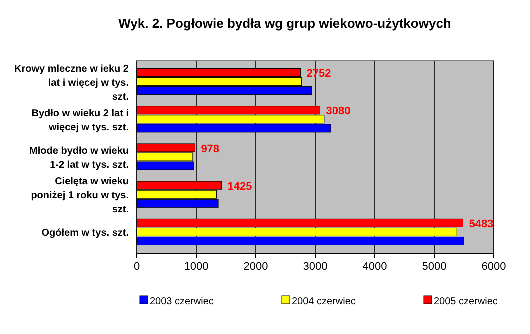  I want to click on y-tick-label: Bydło w wieku 2 lat i więcej w tys. szt., so click(81, 121).